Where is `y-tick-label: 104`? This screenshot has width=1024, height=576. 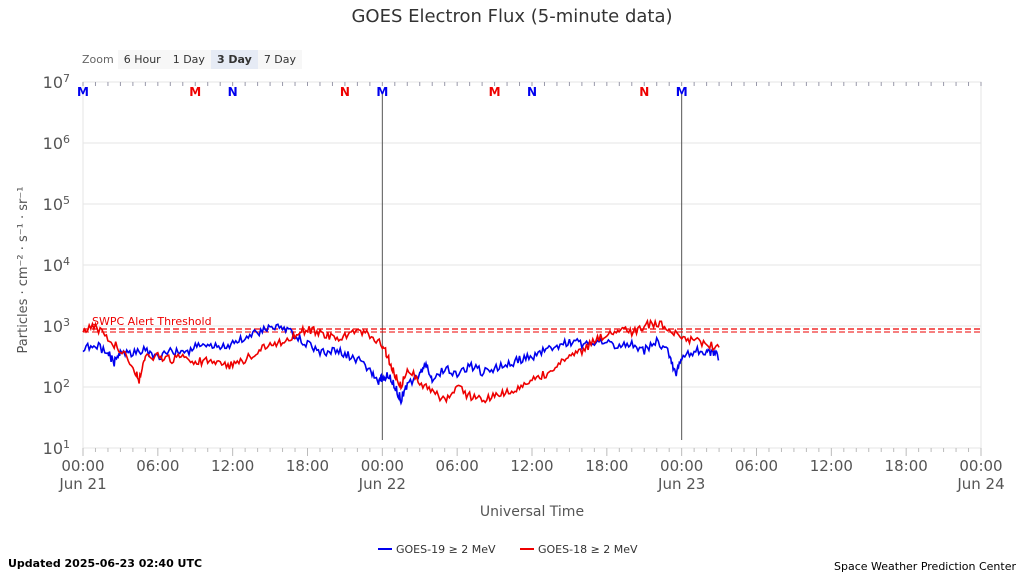 y-tick-label: 104 is located at coordinates (56, 265).